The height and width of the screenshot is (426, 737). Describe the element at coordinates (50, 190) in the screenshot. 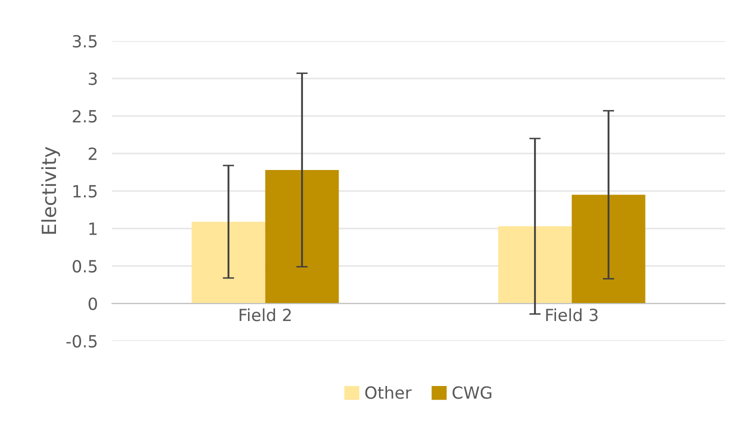

I see `y-axis-title: Electivity` at that location.